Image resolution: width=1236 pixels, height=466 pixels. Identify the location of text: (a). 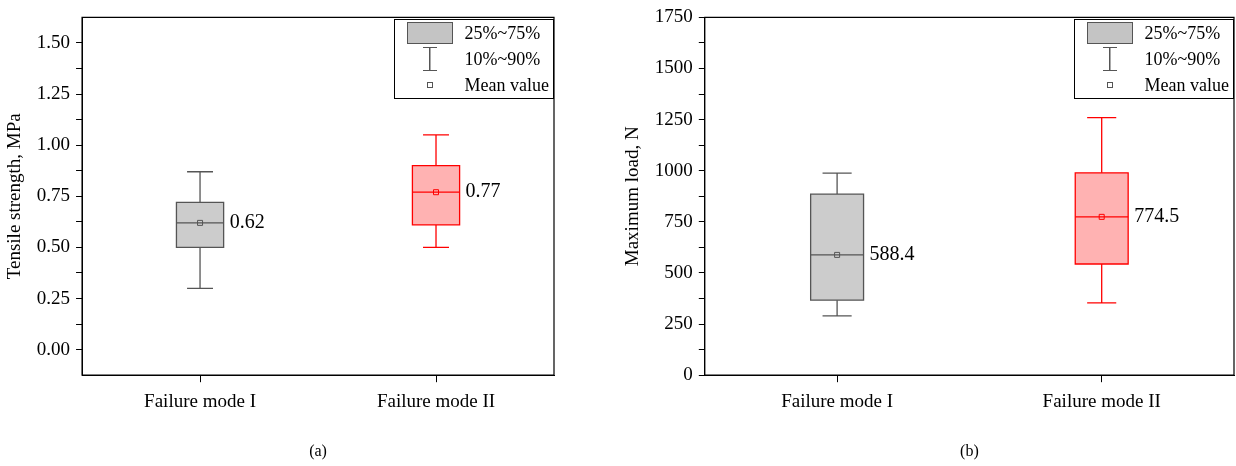
(318, 451).